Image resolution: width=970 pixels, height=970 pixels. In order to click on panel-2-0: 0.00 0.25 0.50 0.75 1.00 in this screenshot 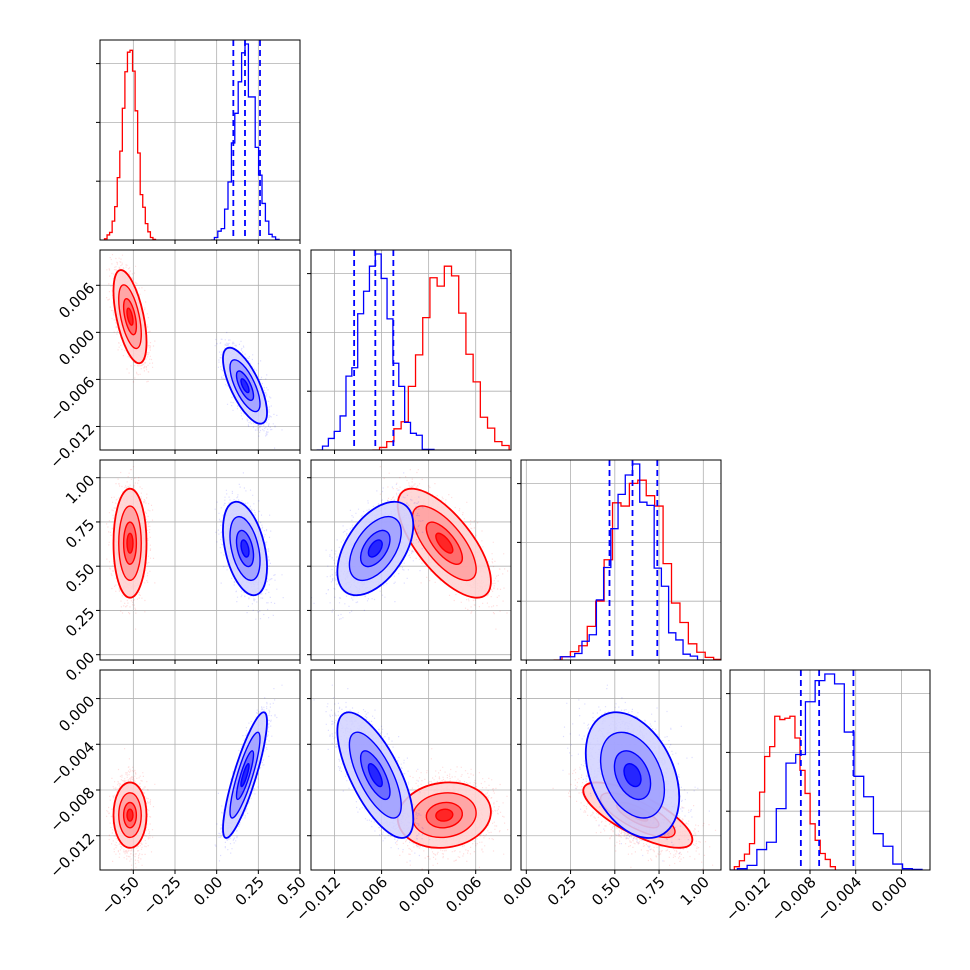, I will do `click(181, 572)`.